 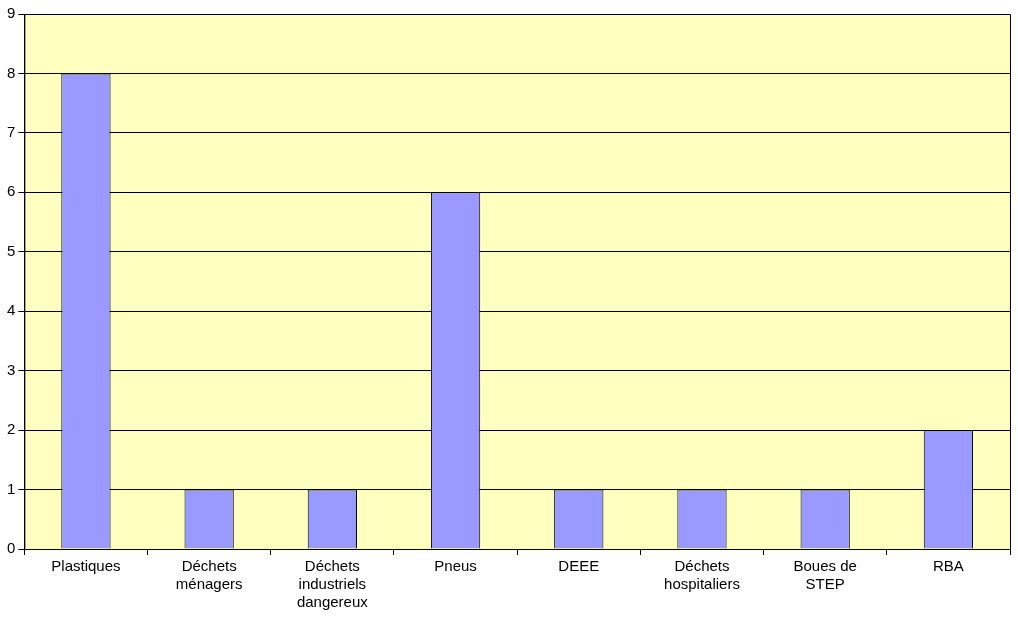 What do you see at coordinates (332, 584) in the screenshot?
I see `x-tick-label: Déchets industriels dangereux` at bounding box center [332, 584].